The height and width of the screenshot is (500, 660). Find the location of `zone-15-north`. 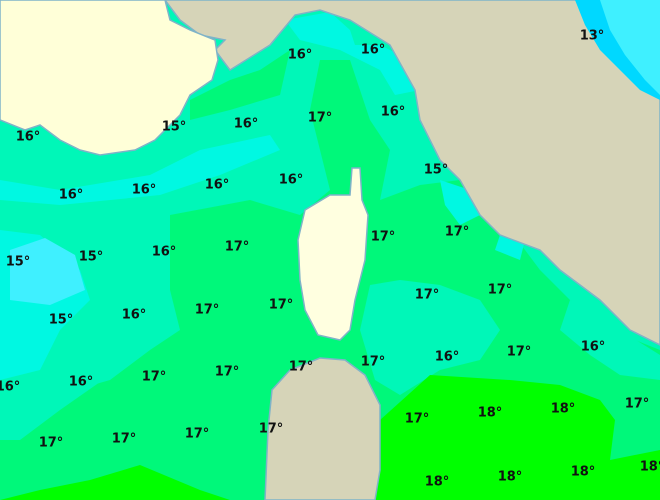

zone-15-north is located at coordinates (352, 53).